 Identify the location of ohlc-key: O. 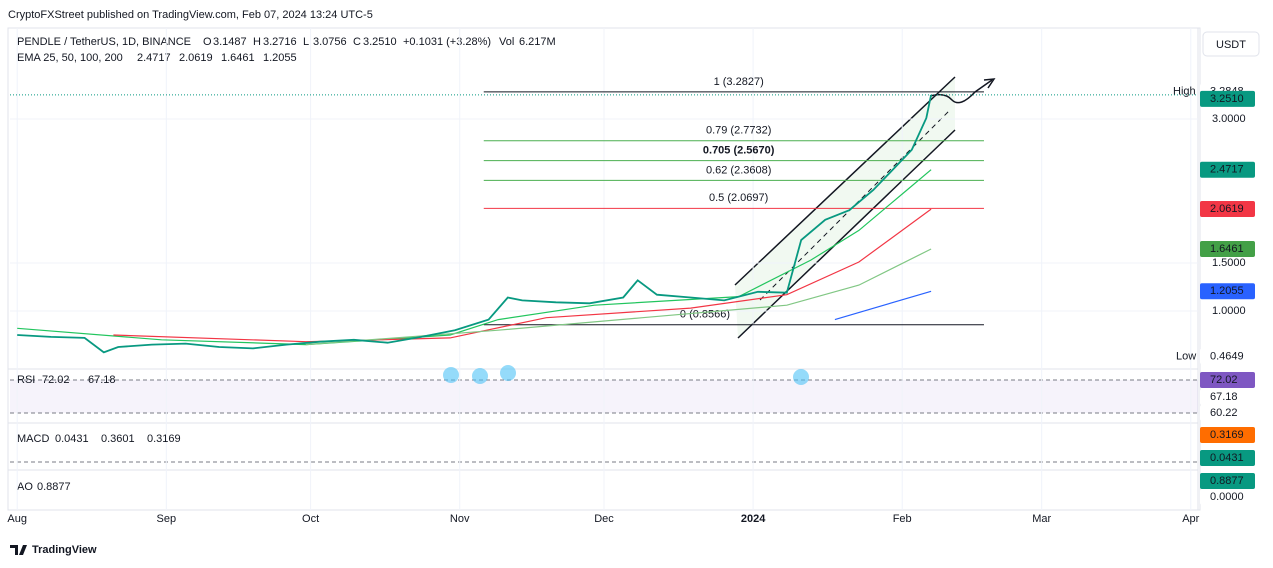
(207, 42).